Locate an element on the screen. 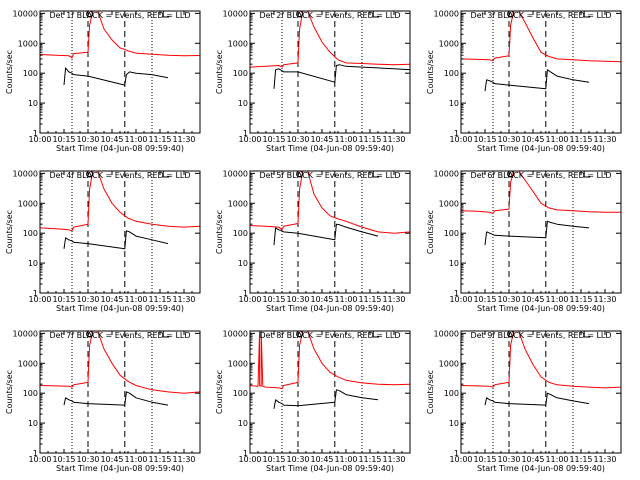 The height and width of the screenshot is (480, 640). panel-title: Det 9f BLACK = Events, RED = LLD is located at coordinates (540, 335).